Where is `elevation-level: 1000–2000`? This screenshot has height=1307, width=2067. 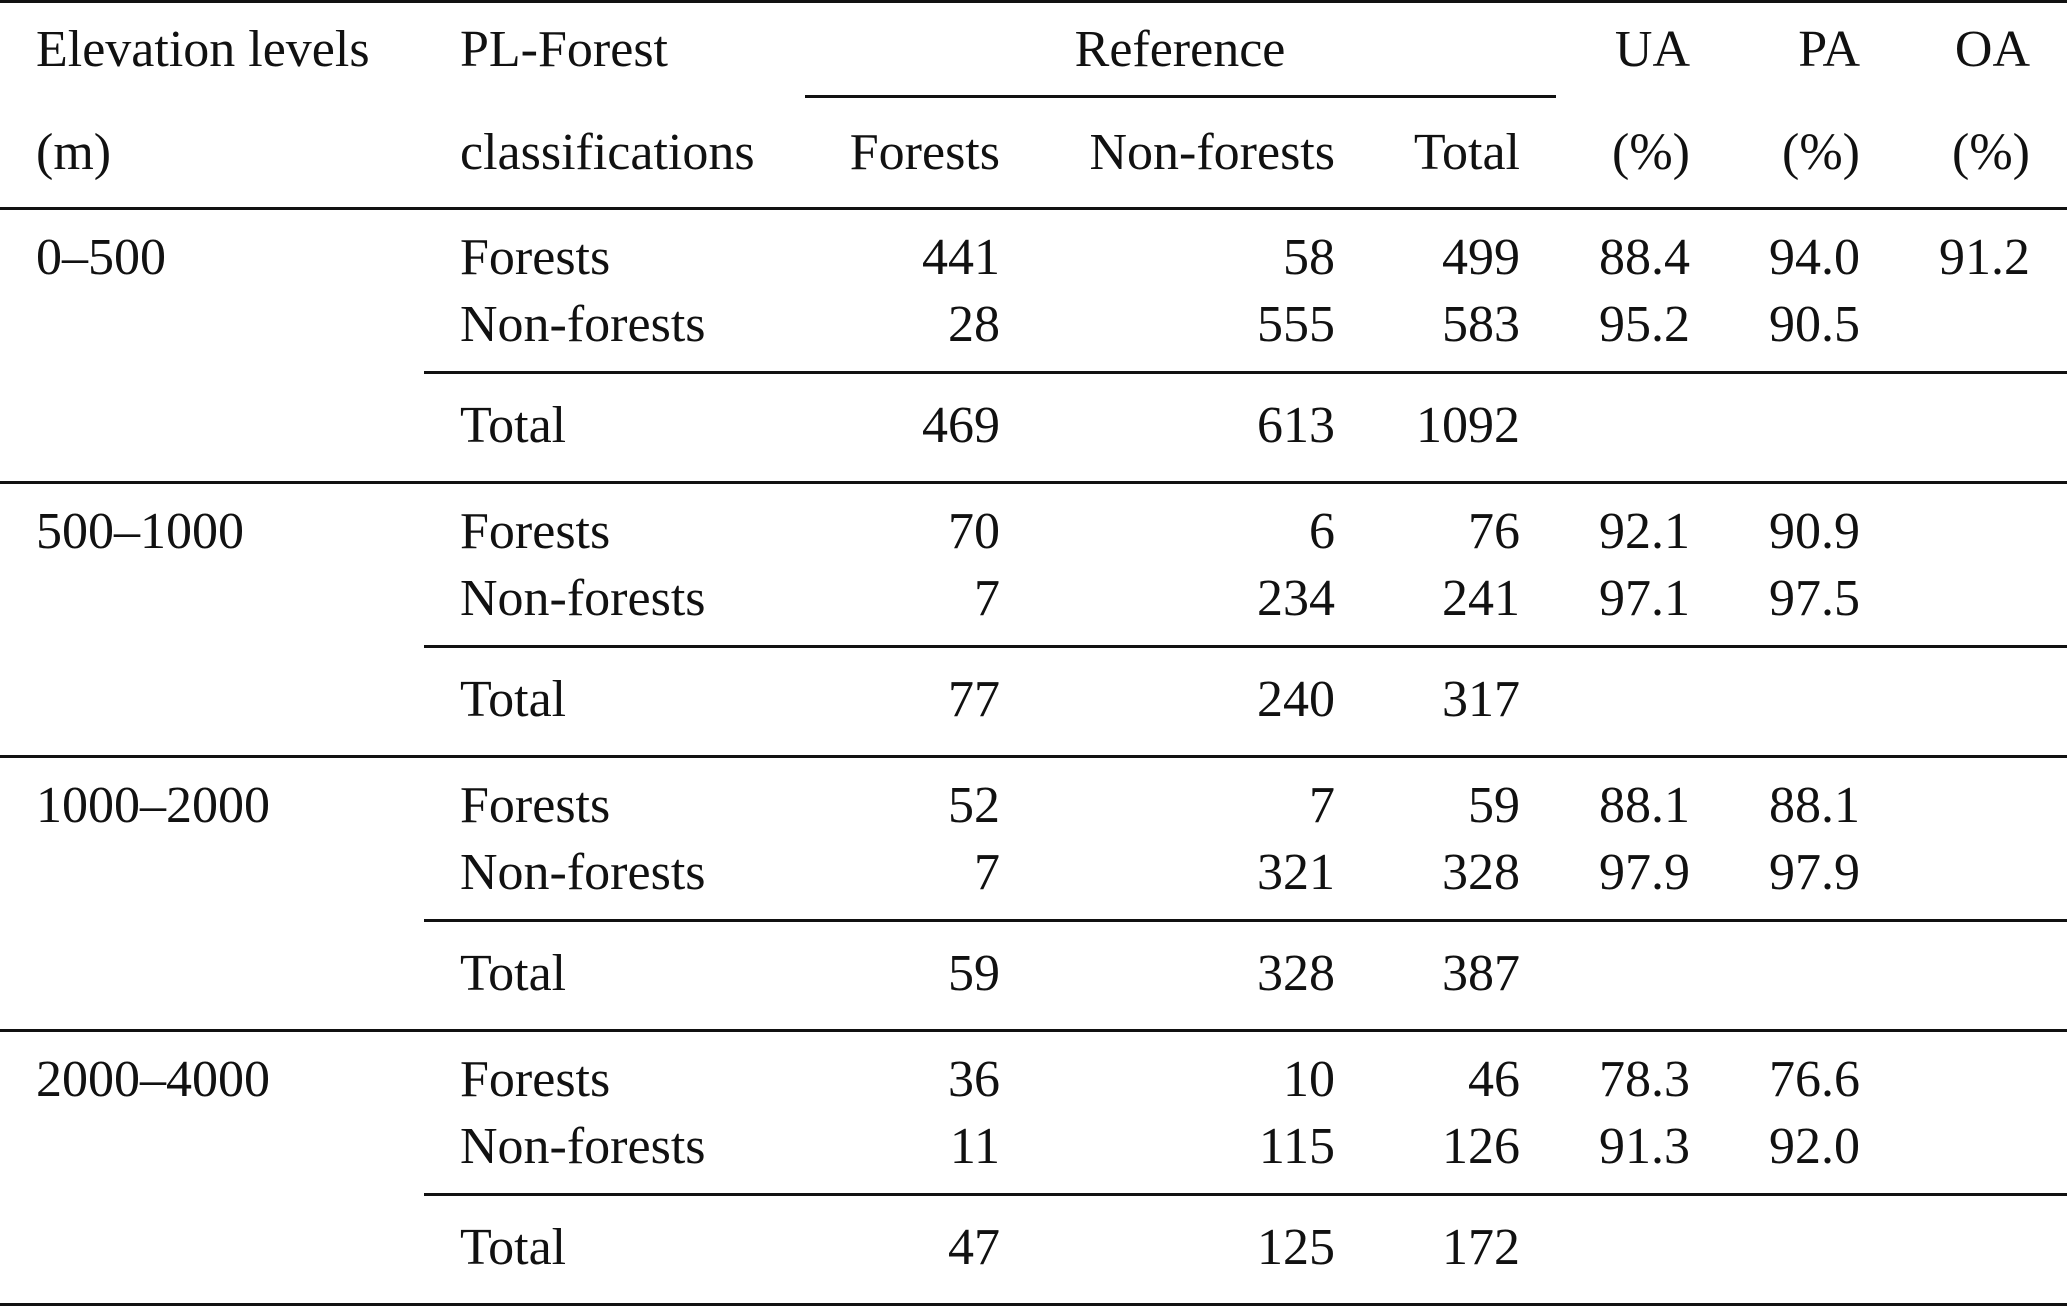
elevation-level: 1000–2000 is located at coordinates (153, 805).